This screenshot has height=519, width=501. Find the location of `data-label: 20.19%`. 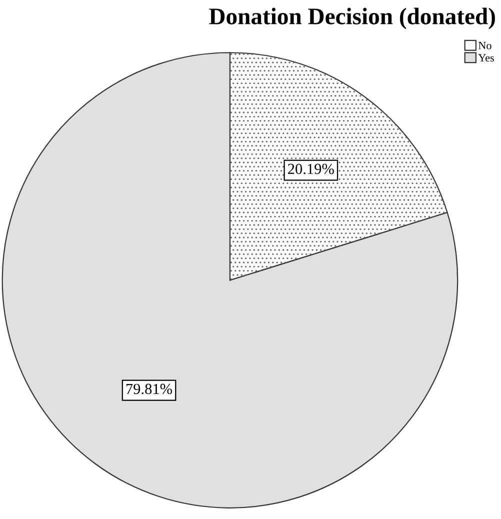

data-label: 20.19% is located at coordinates (311, 169).